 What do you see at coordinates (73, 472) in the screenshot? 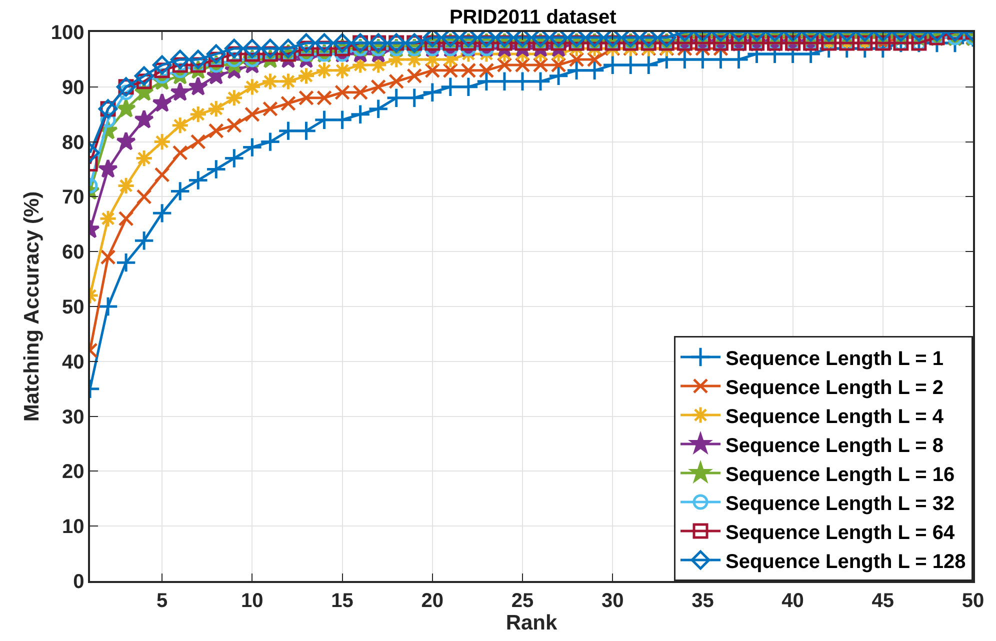
I see `y-tick-label: 20` at bounding box center [73, 472].